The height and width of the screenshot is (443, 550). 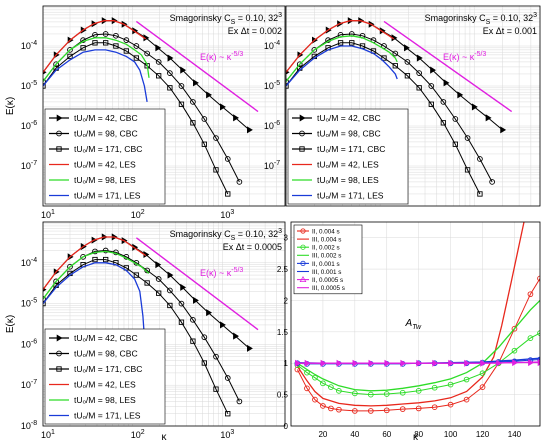 I want to click on y-tick-label-exp: -5, so click(x=34, y=83).